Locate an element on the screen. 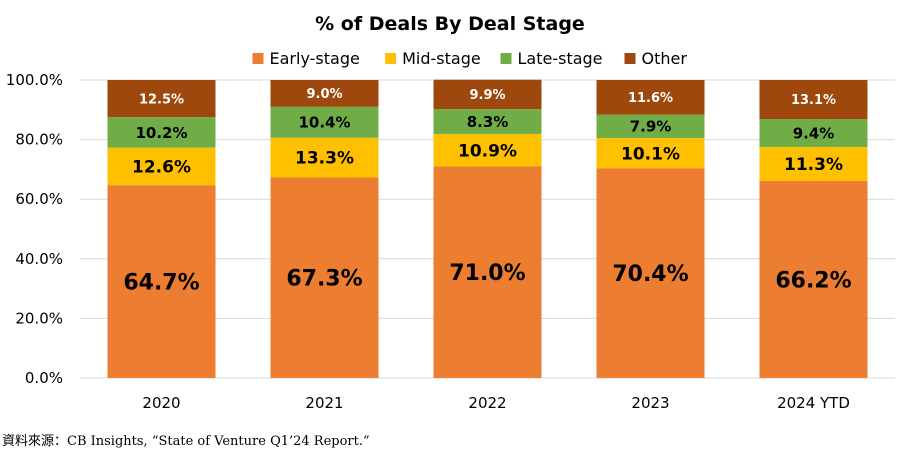 This screenshot has width=900, height=464. data-label: 11.6% is located at coordinates (650, 98).